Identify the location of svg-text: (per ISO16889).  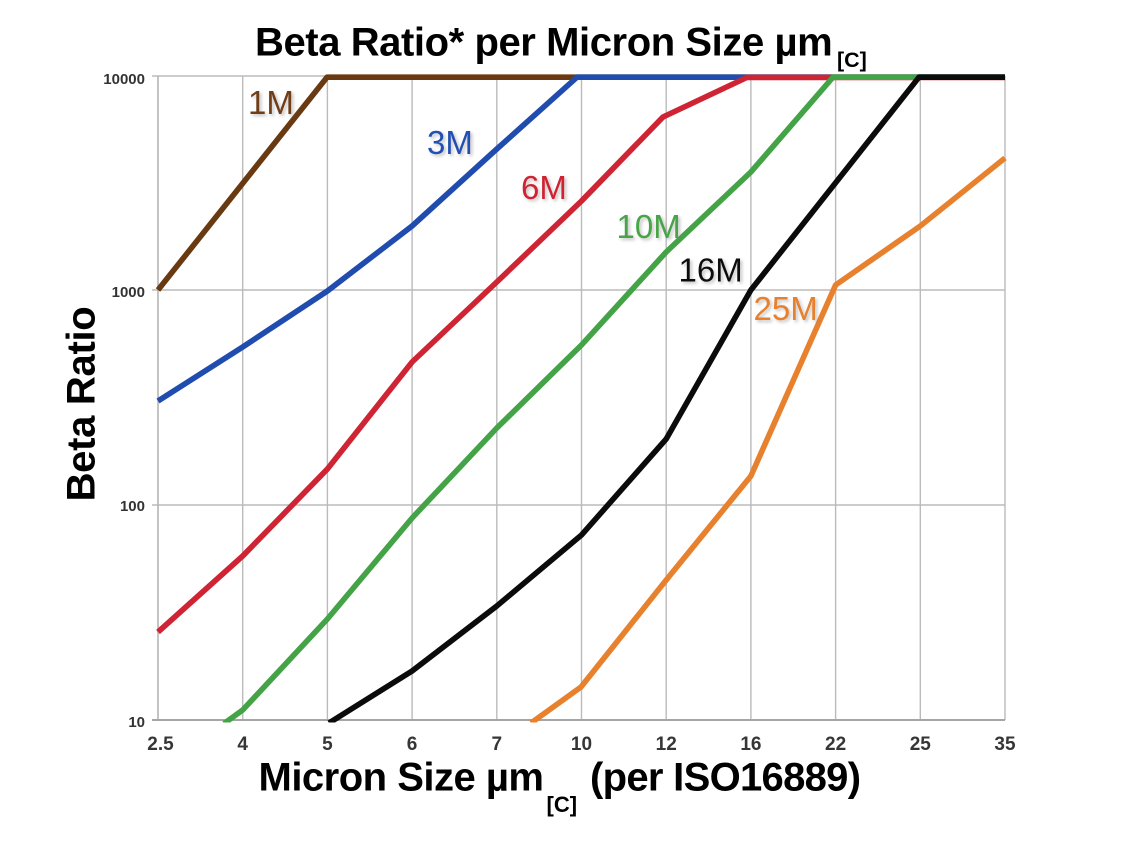
(725, 778).